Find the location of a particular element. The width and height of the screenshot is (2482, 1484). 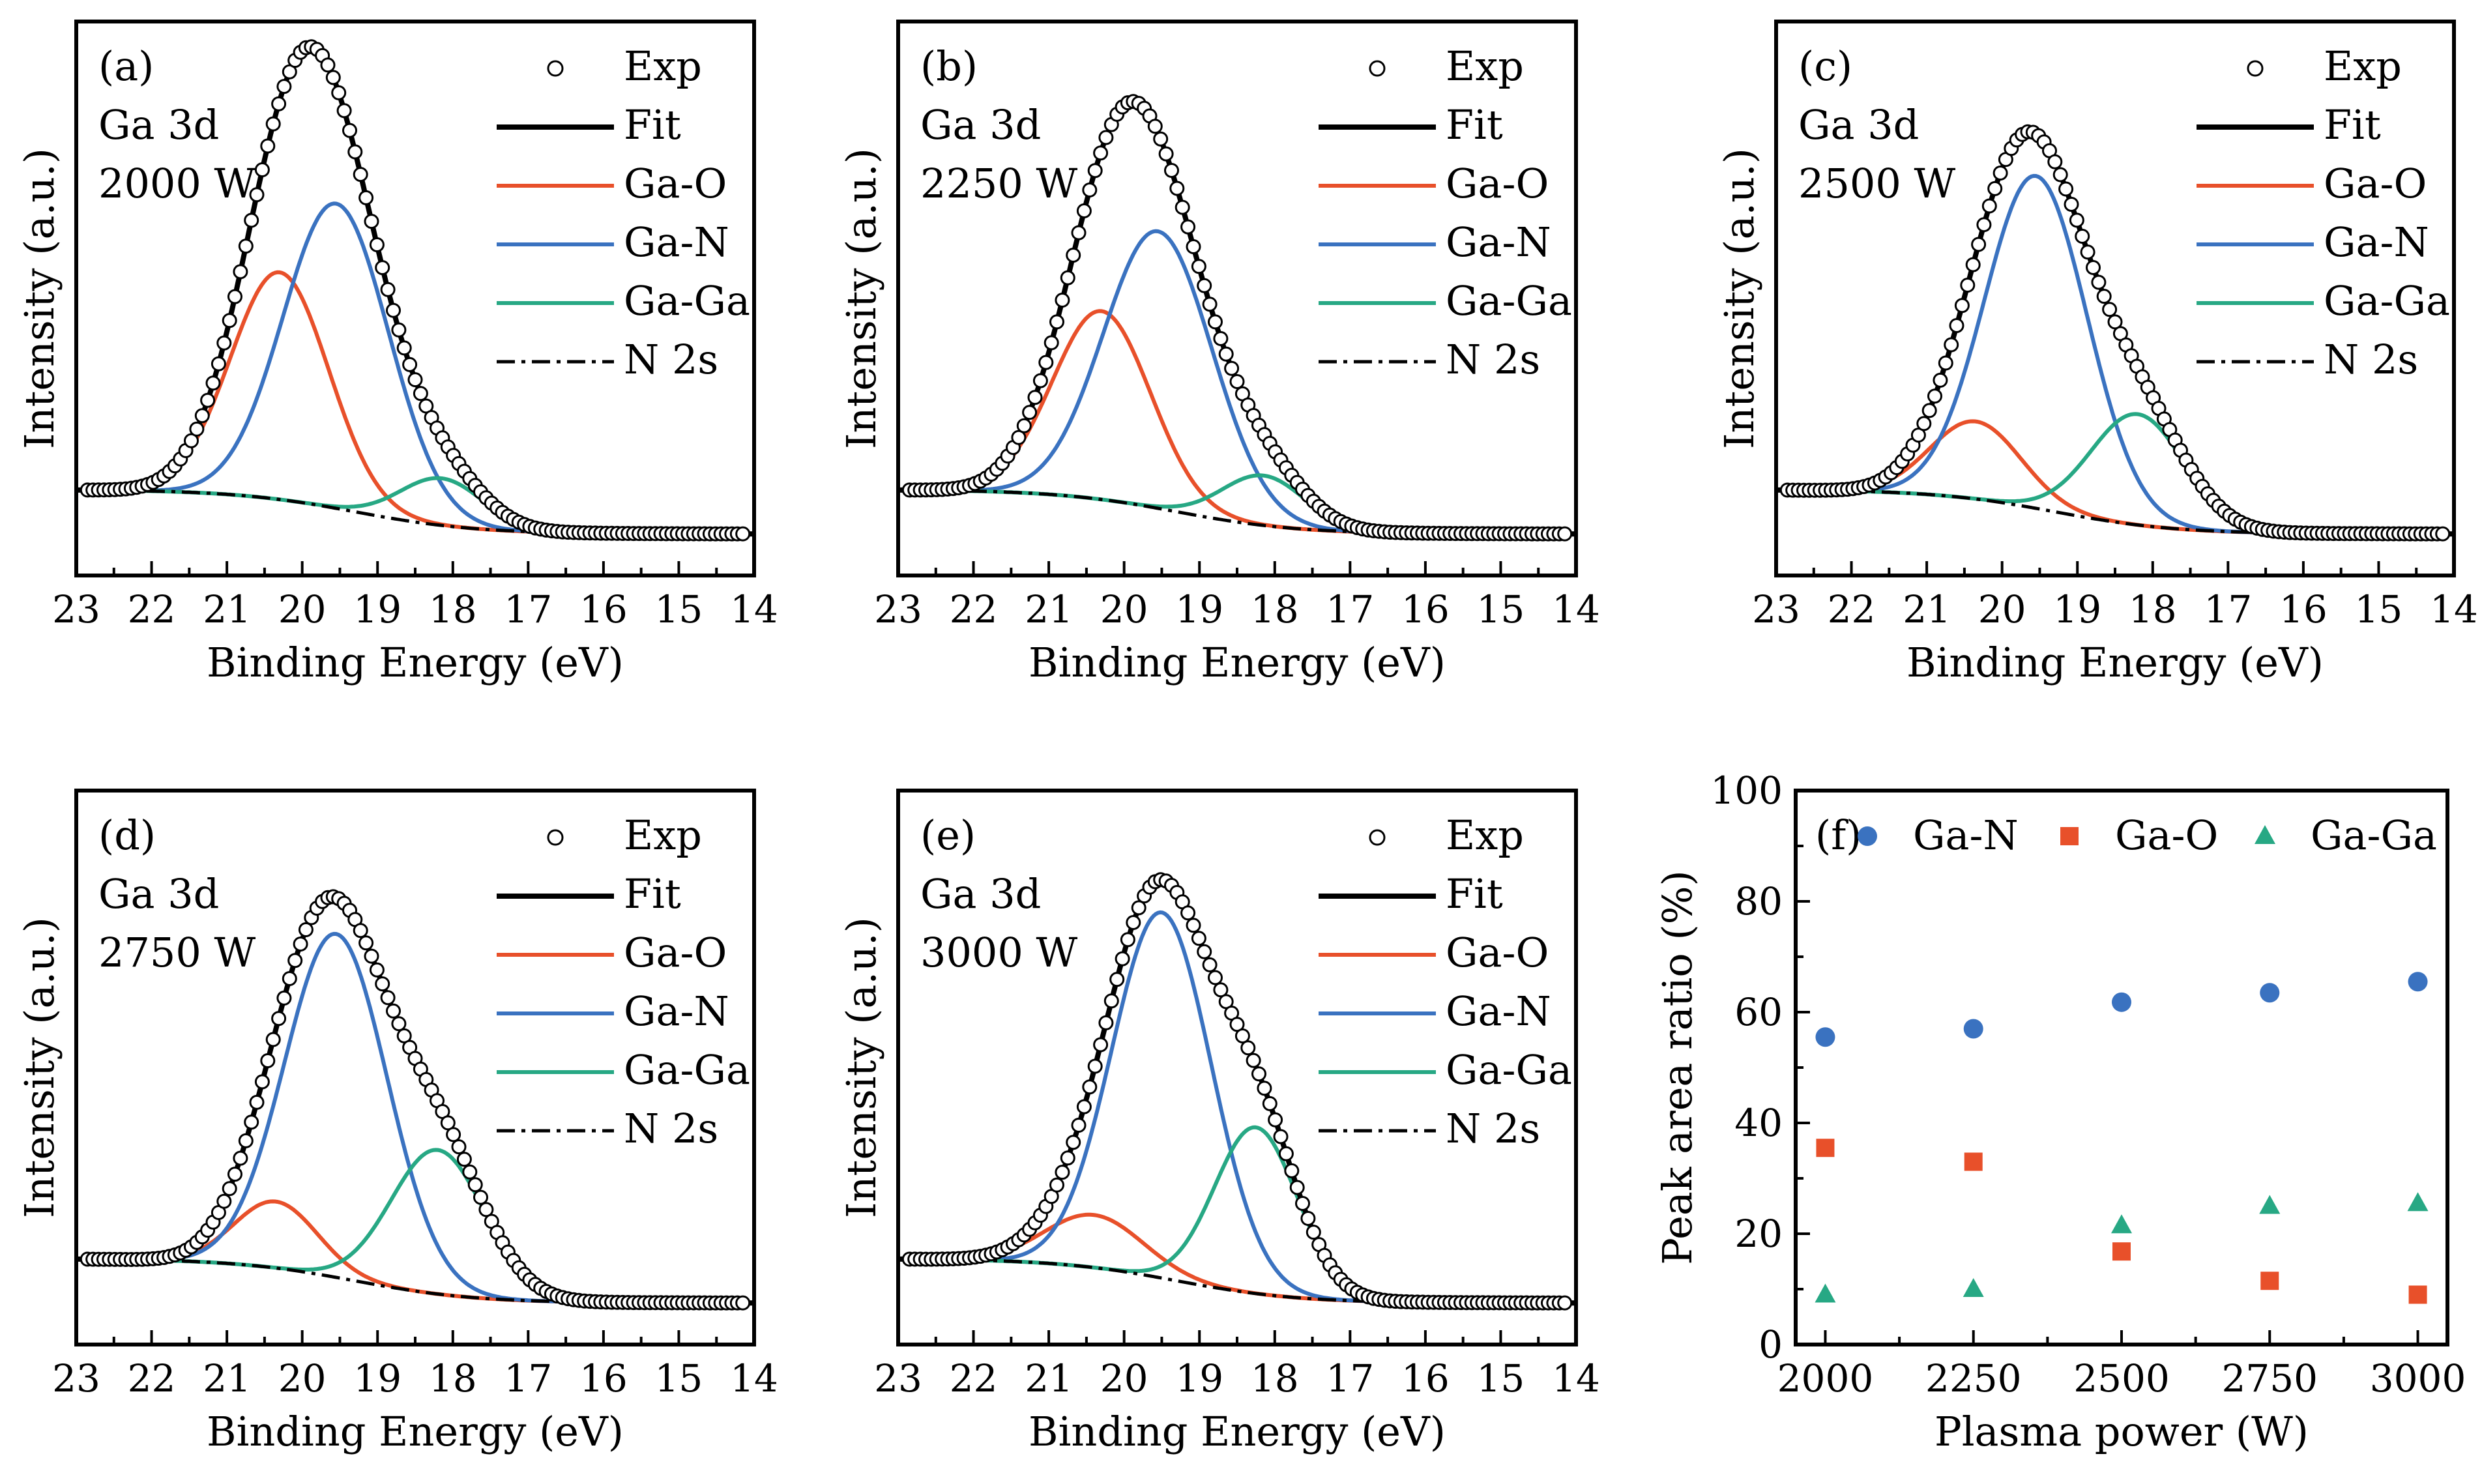

power-label: 2750 W is located at coordinates (177, 952).